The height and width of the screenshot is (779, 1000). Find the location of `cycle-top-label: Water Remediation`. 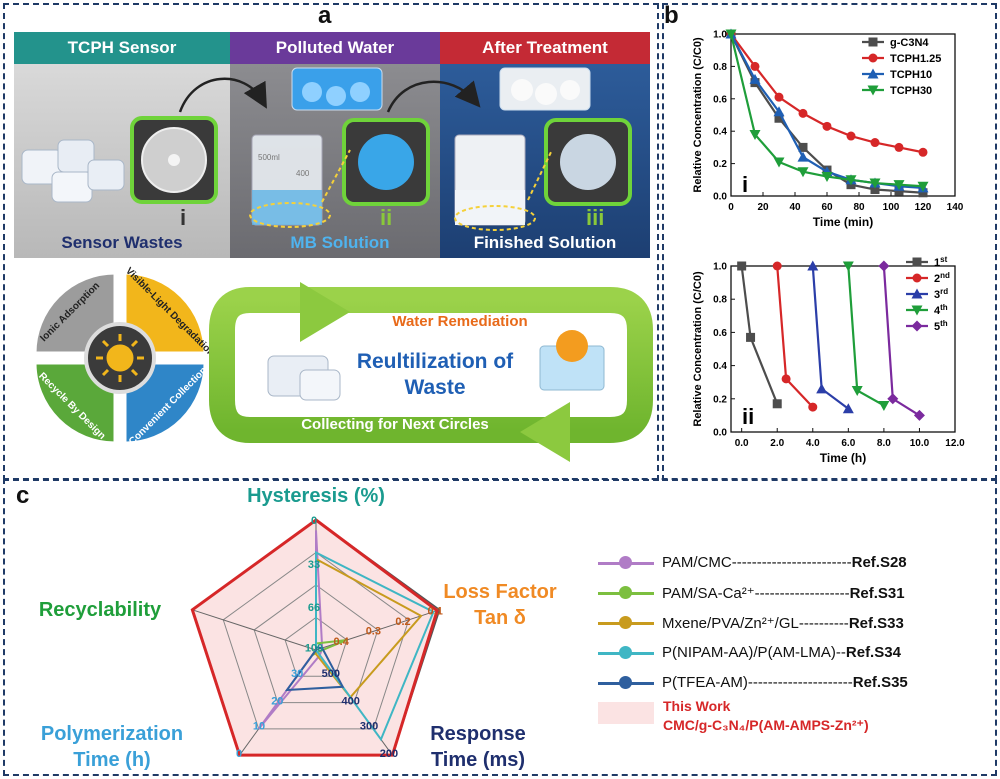

cycle-top-label: Water Remediation is located at coordinates (459, 321).